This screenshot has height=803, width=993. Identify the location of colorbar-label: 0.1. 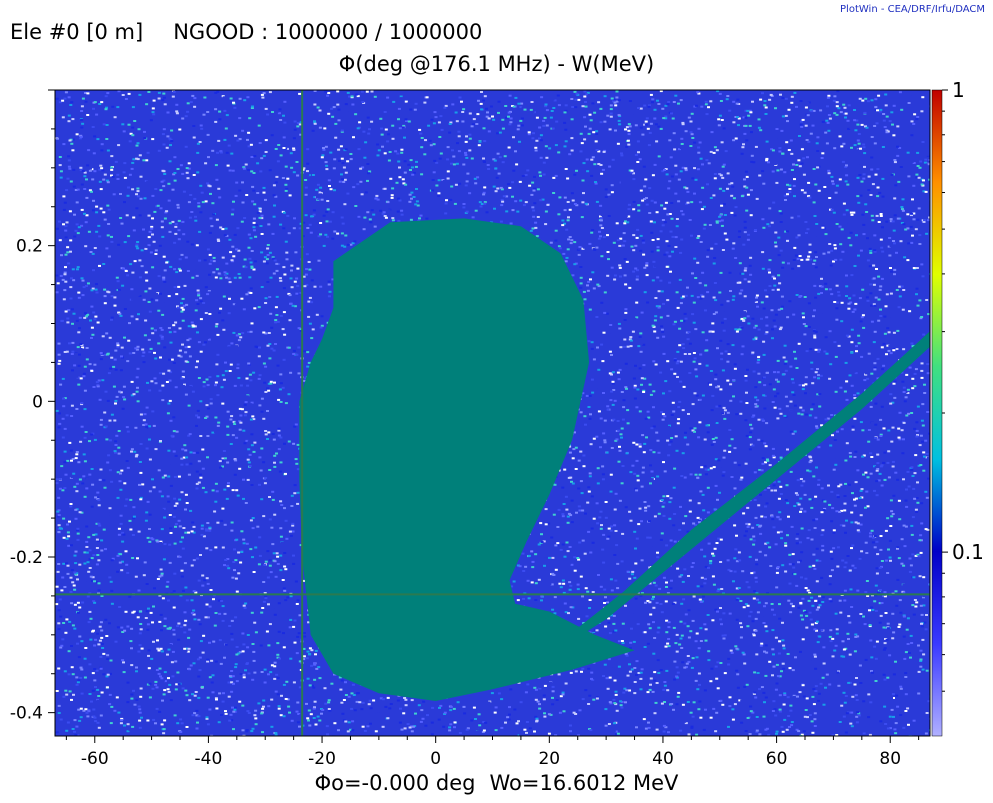
(968, 552).